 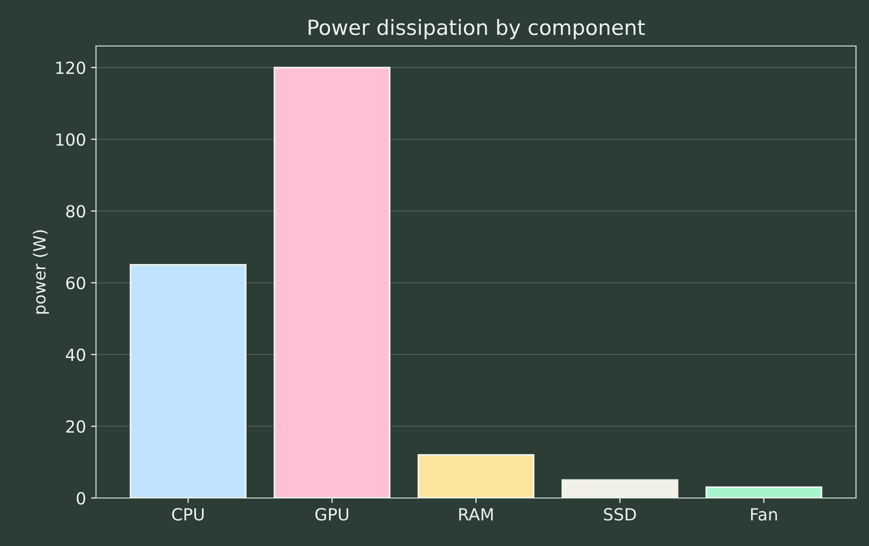 I want to click on y-tick-label: 0, so click(x=81, y=498).